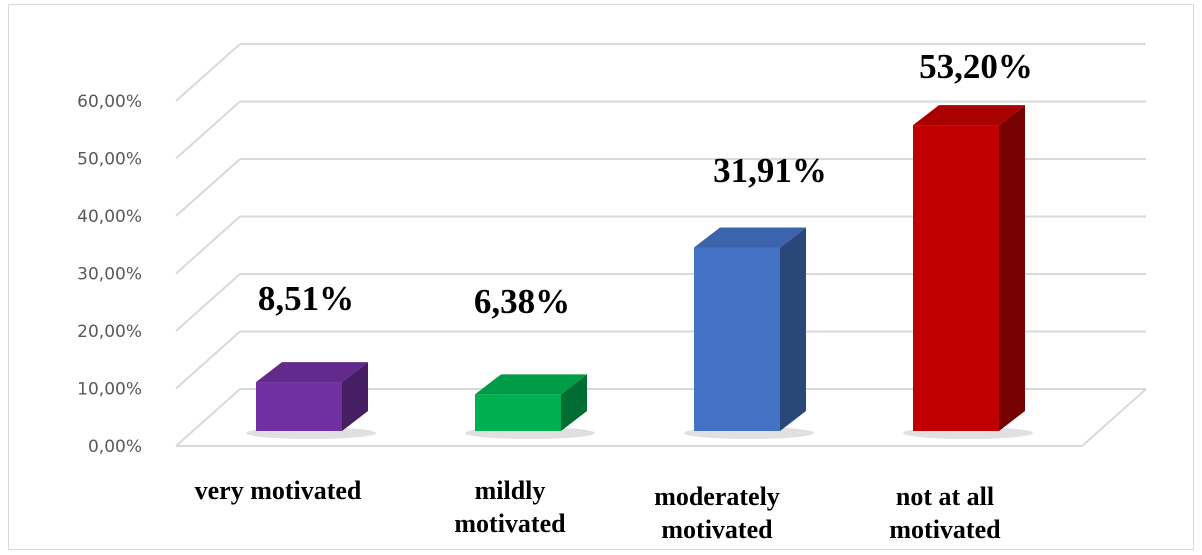  I want to click on y-tick-label: 30,00%, so click(109, 275).